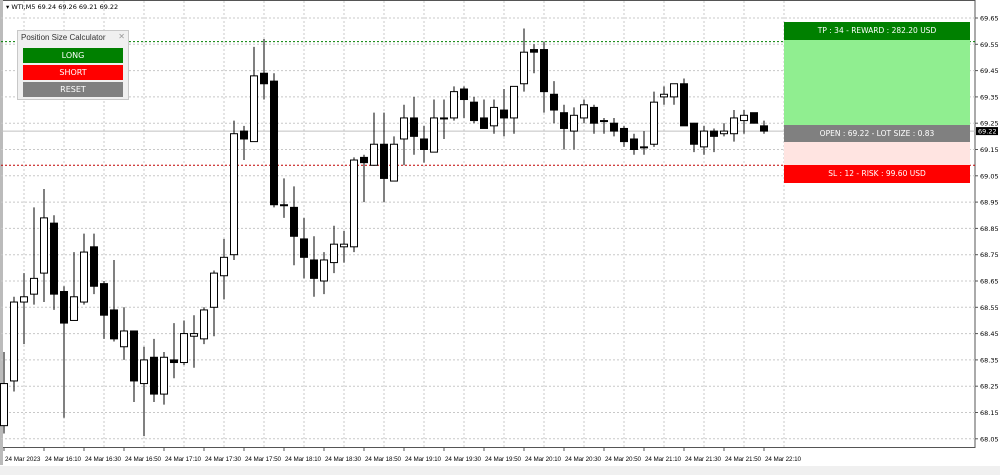 Image resolution: width=1000 pixels, height=475 pixels. I want to click on current-price-tag, so click(987, 131).